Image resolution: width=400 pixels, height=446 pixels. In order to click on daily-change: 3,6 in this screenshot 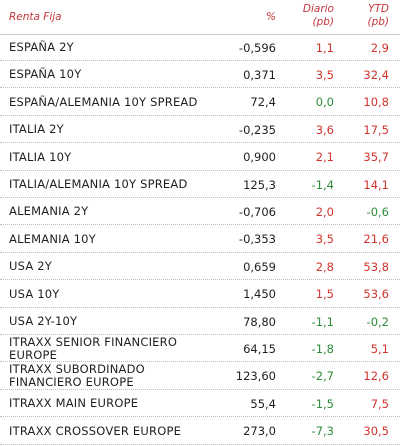, I will do `click(324, 129)`.